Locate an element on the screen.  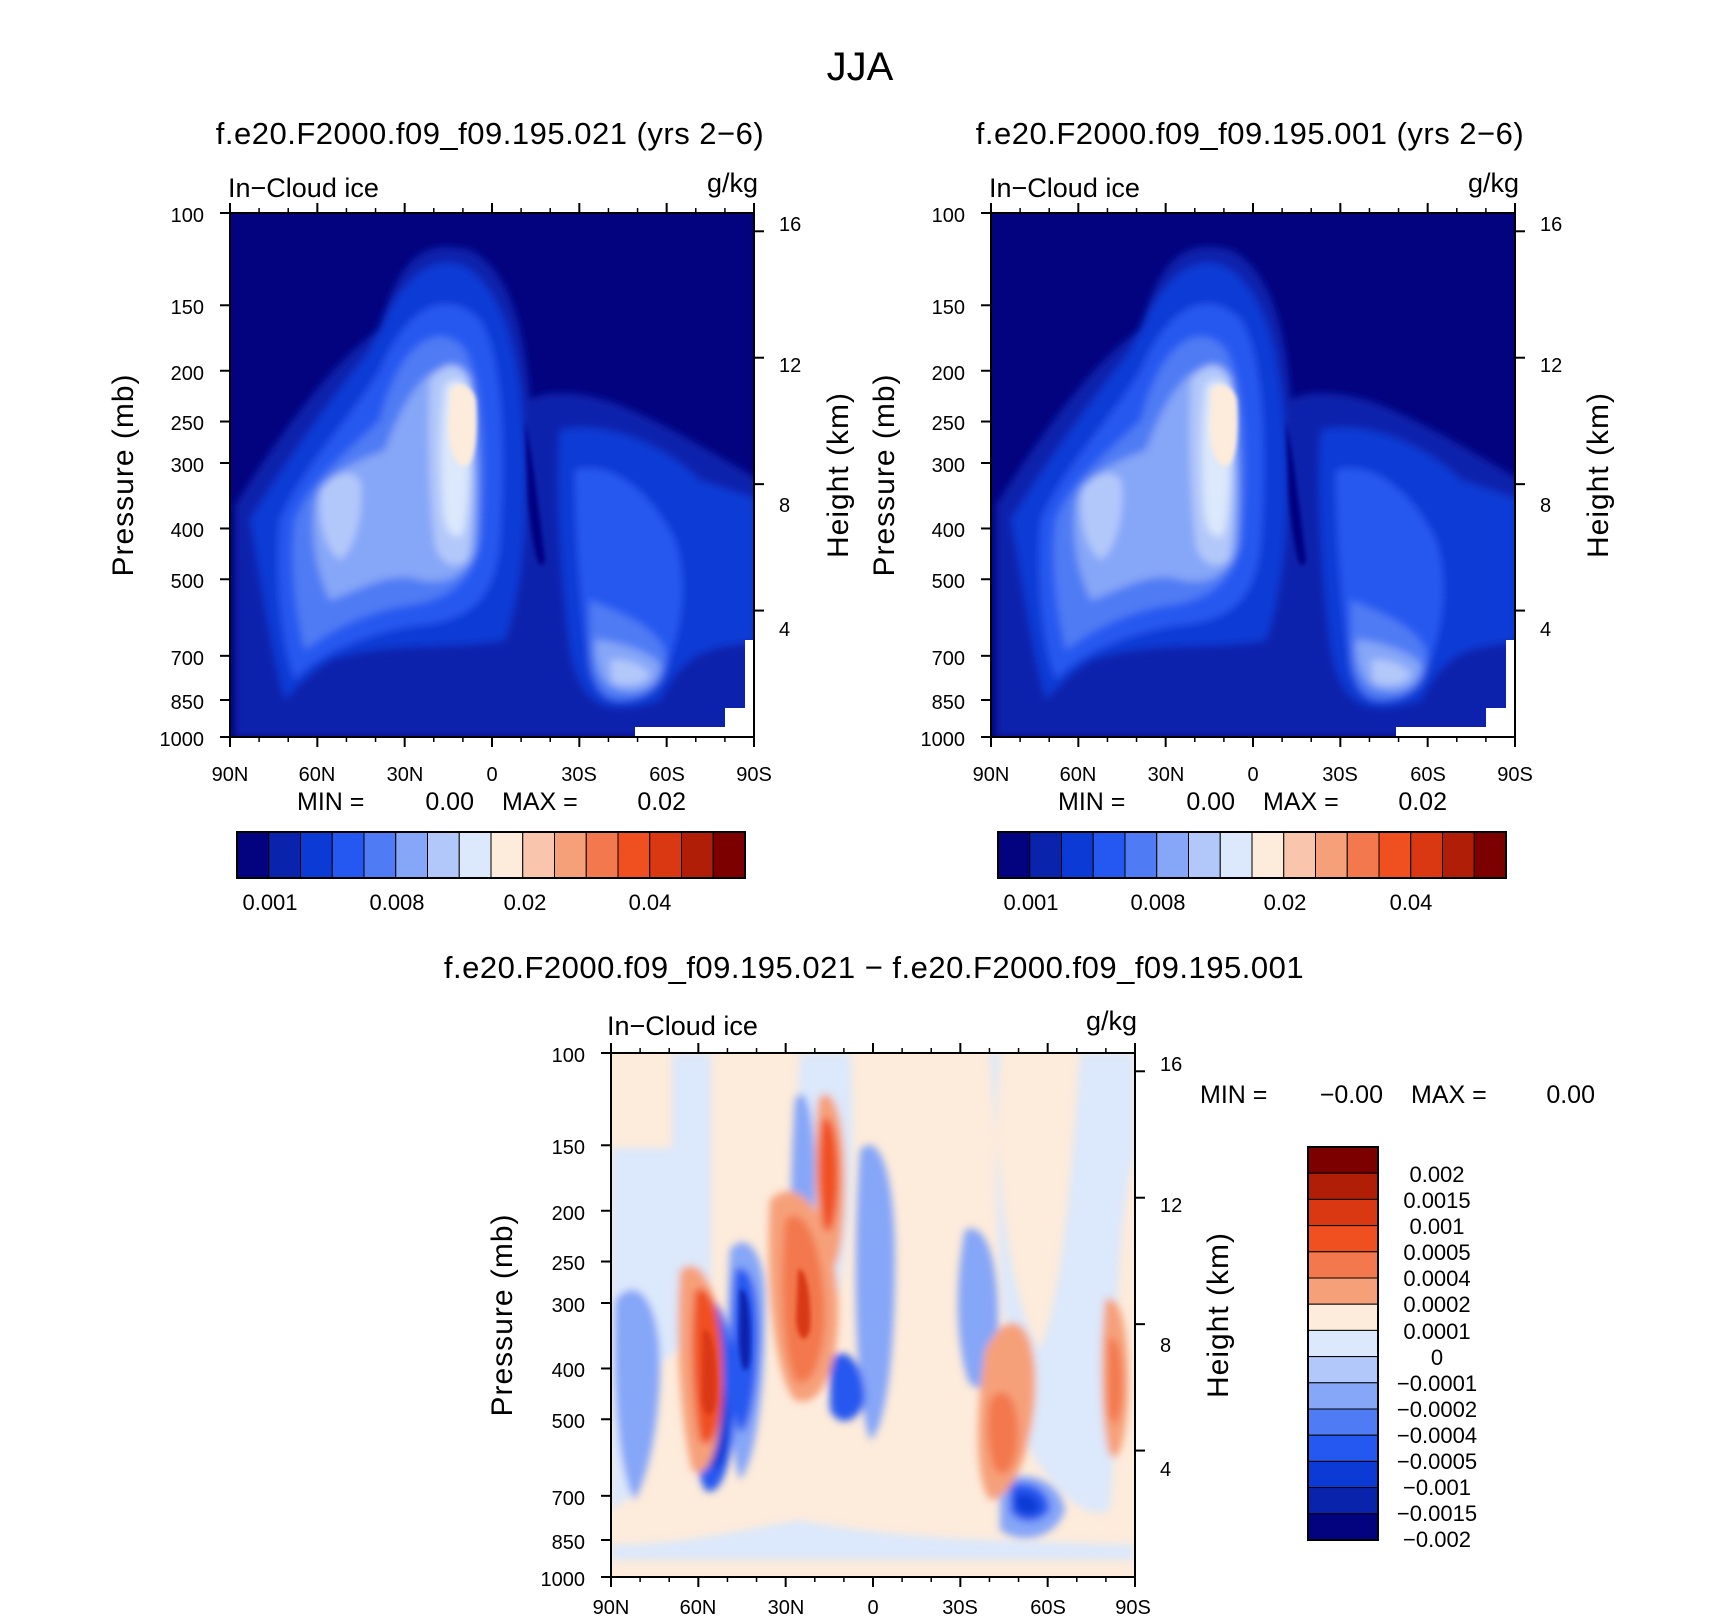
y-tick-label: 250 is located at coordinates (187, 424).